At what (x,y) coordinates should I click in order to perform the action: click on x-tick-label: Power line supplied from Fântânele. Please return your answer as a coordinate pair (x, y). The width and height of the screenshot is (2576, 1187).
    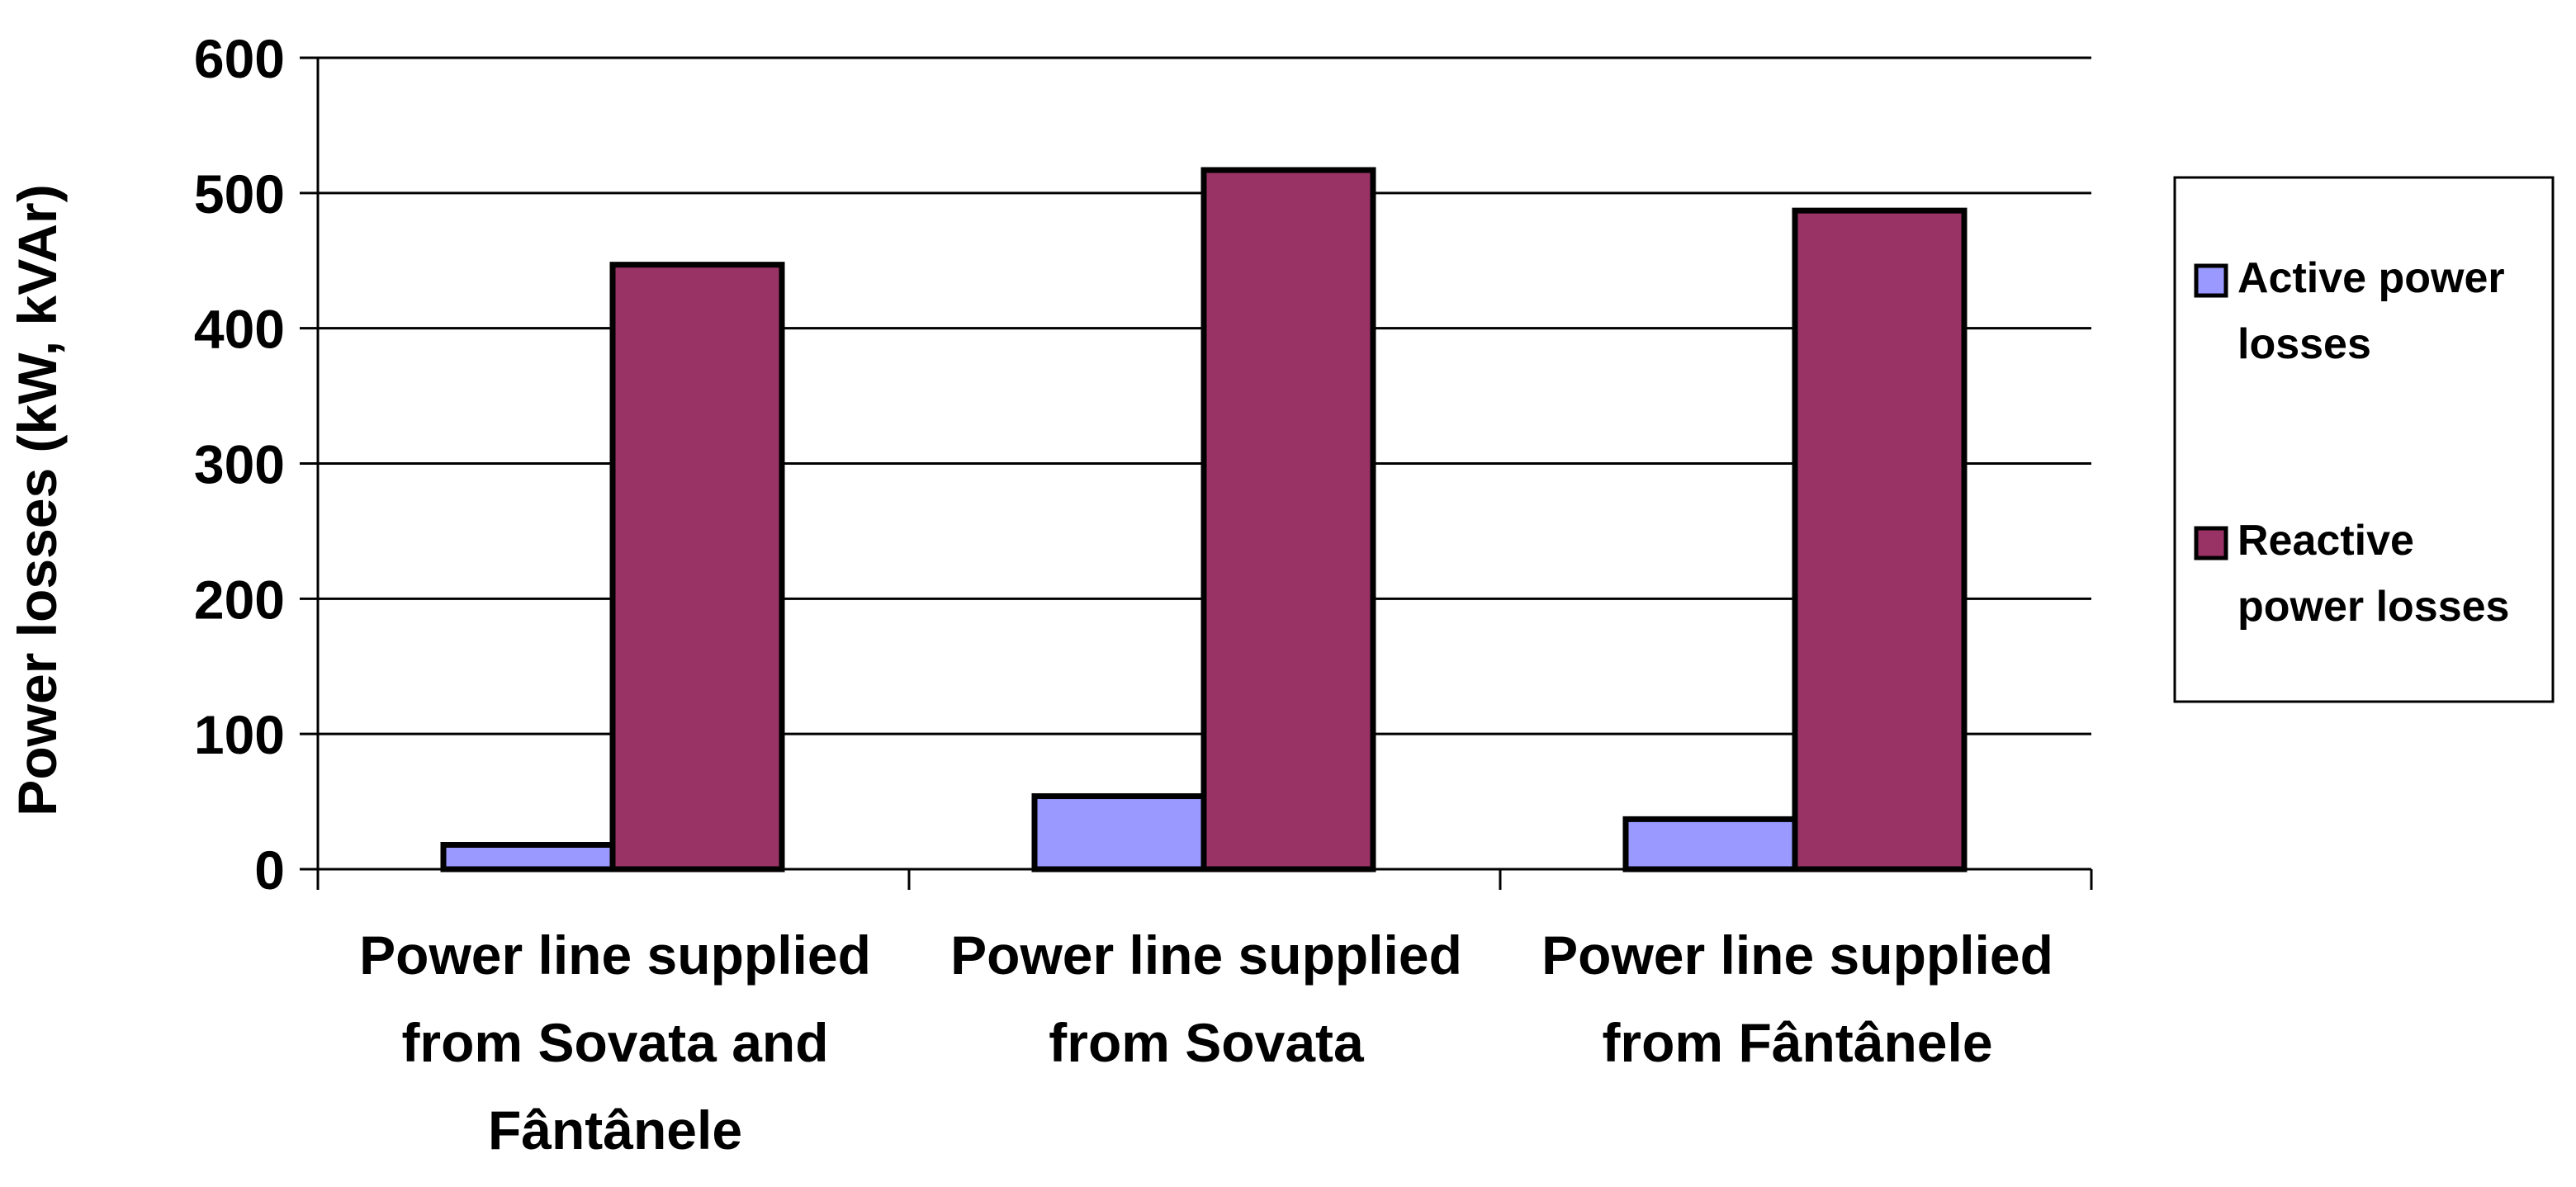
    Looking at the image, I should click on (1797, 999).